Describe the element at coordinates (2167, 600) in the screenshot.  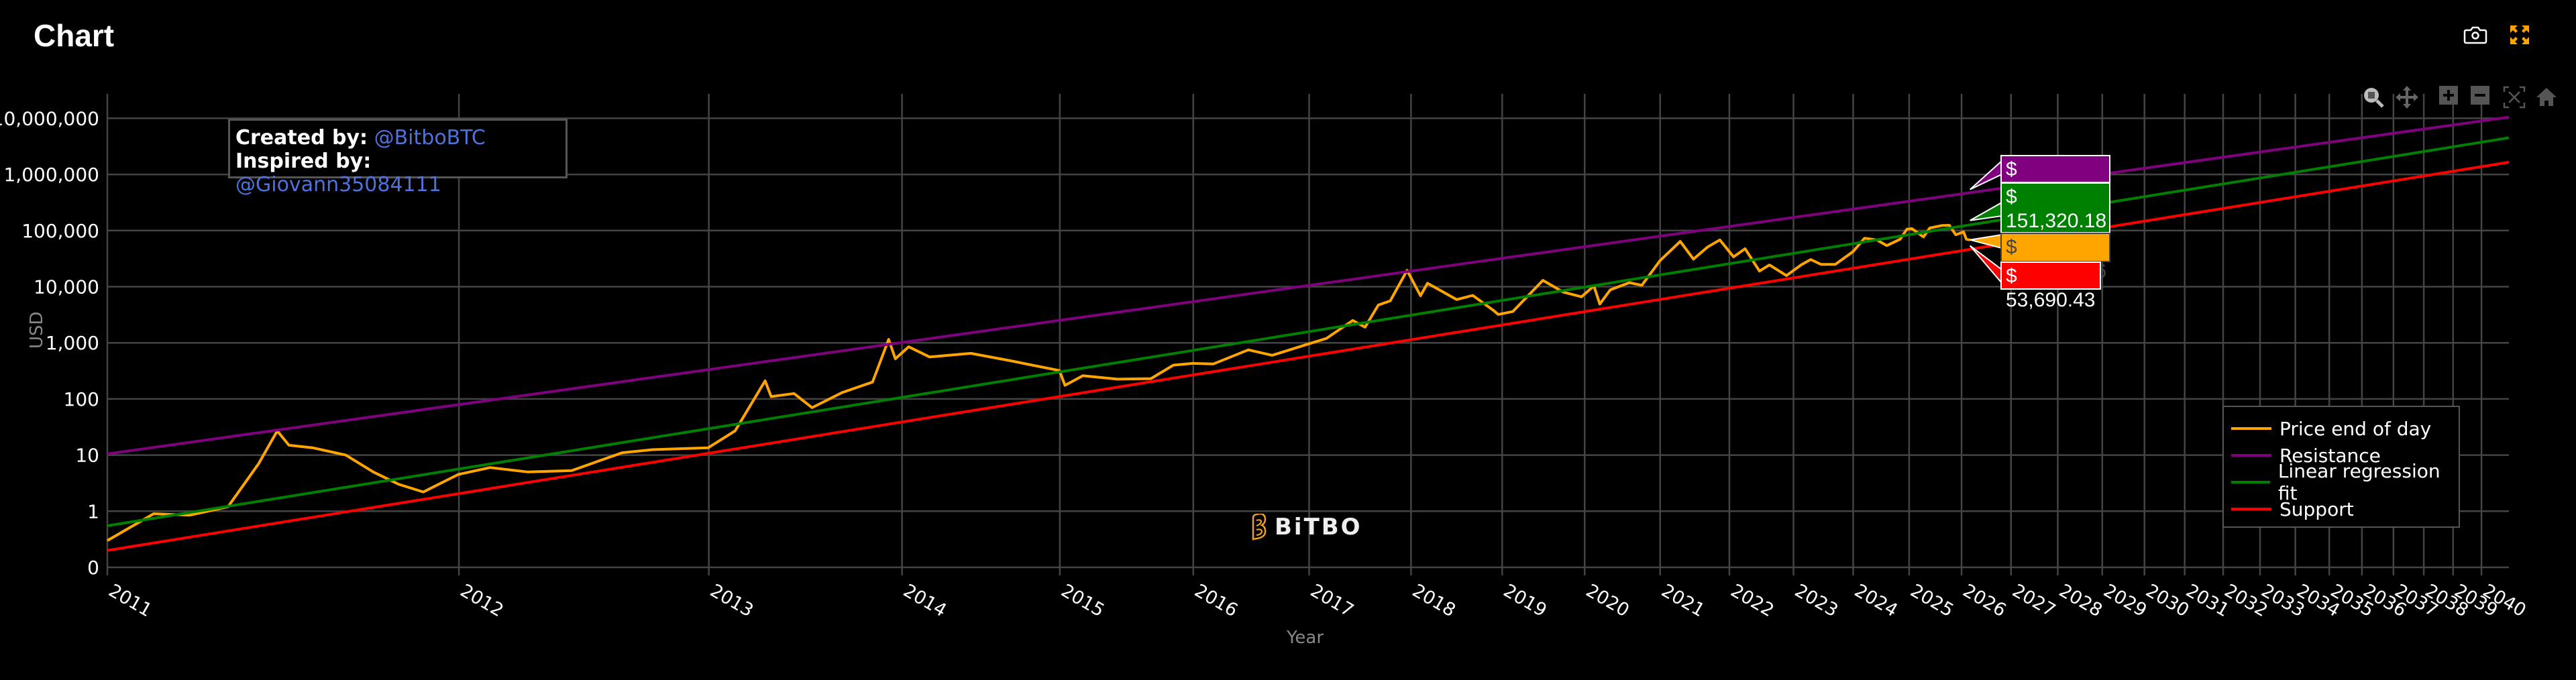
I see `svg-text: 2030` at that location.